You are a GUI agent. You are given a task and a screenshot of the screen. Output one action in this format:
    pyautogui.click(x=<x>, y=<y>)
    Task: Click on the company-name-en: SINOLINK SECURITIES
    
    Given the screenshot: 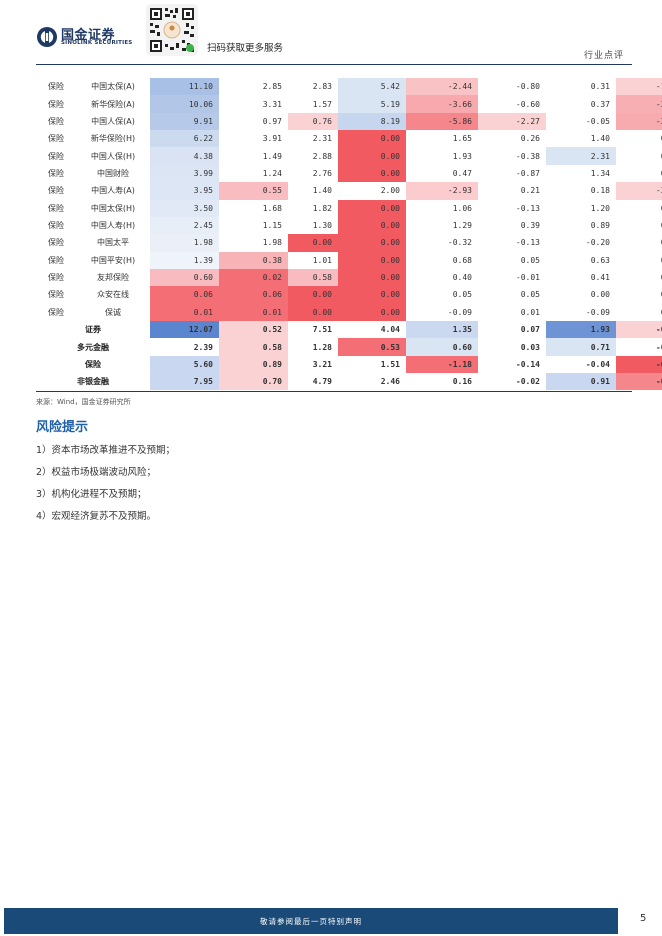 What is the action you would take?
    pyautogui.click(x=97, y=43)
    